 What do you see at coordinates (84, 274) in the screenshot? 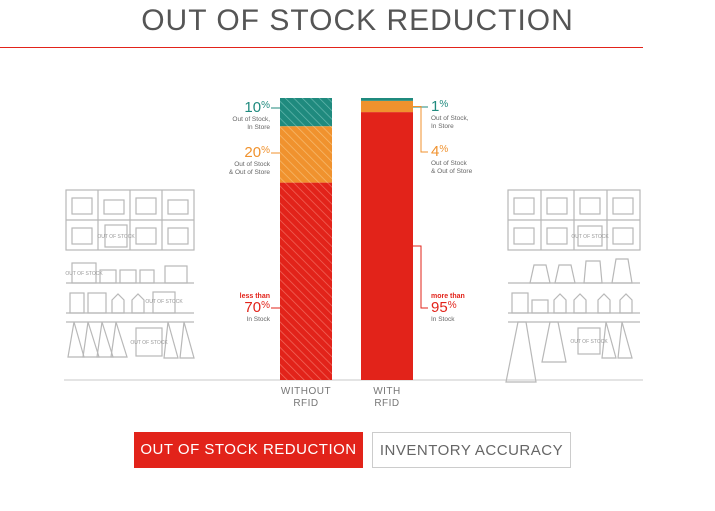
I see `illustration-sign-2: OUT OF STOCK` at bounding box center [84, 274].